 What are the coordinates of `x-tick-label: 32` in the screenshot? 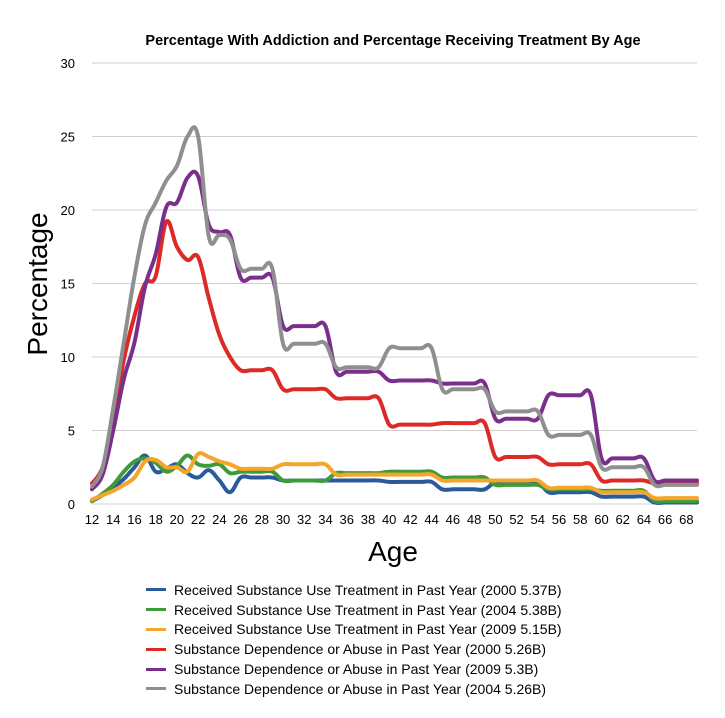 It's located at (304, 519).